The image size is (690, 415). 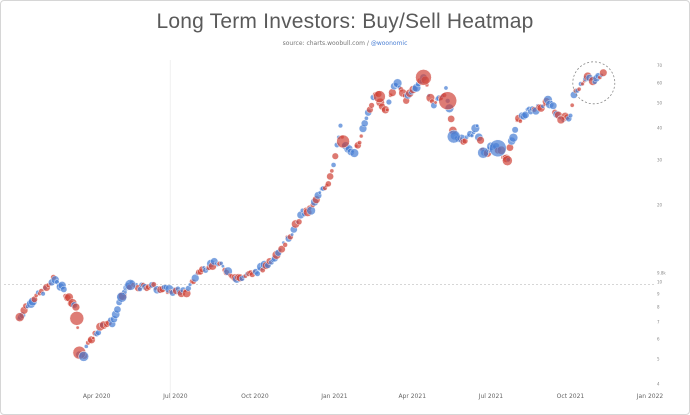 What do you see at coordinates (661, 272) in the screenshot?
I see `reference-line-label: 9.8k` at bounding box center [661, 272].